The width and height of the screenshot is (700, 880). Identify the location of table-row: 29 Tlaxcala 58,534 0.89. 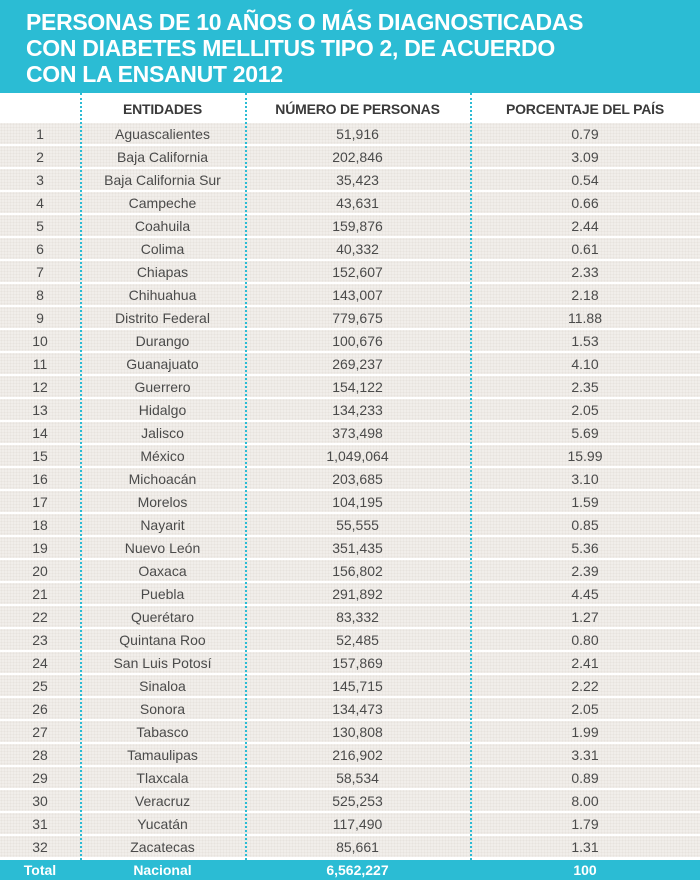
(350, 778).